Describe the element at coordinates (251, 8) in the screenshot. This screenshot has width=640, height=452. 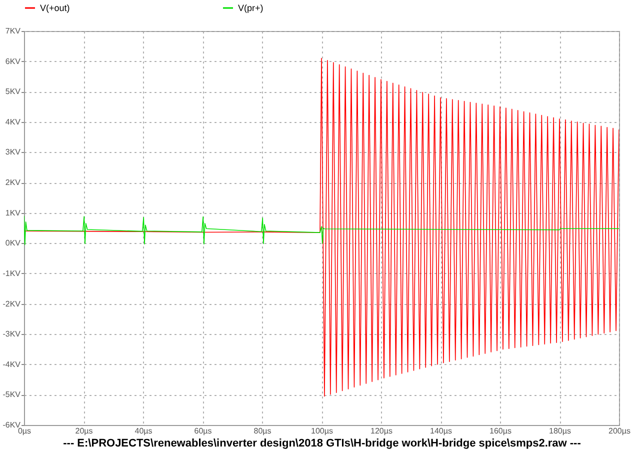
I see `legend-label: V(pr+)` at that location.